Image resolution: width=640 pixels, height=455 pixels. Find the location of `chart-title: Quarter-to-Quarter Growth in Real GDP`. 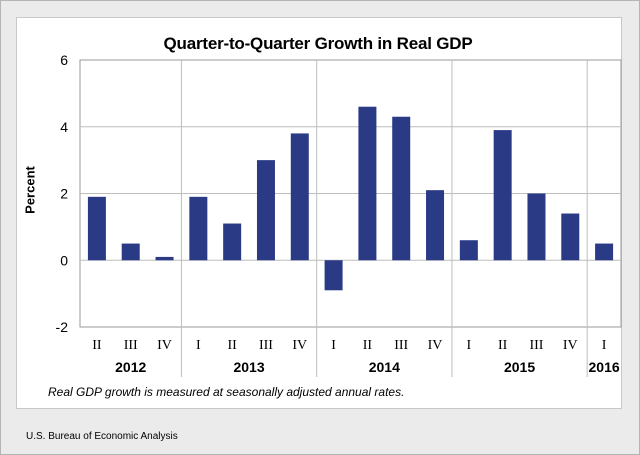

chart-title: Quarter-to-Quarter Growth in Real GDP is located at coordinates (318, 43).